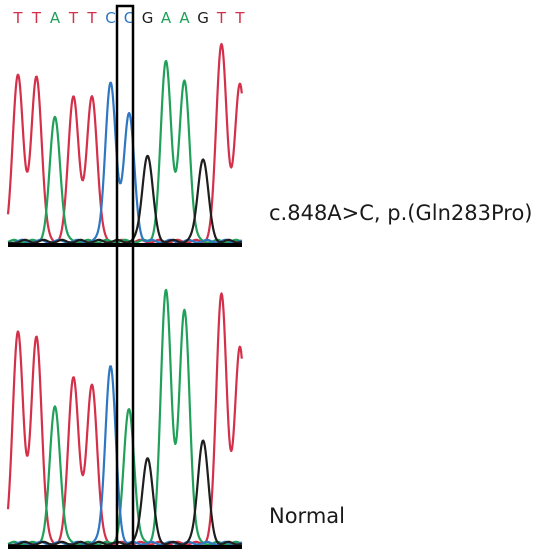 The image size is (546, 555). What do you see at coordinates (401, 213) in the screenshot?
I see `mutant-trace-label: c.848A>C, p.(Gln283Pro)` at bounding box center [401, 213].